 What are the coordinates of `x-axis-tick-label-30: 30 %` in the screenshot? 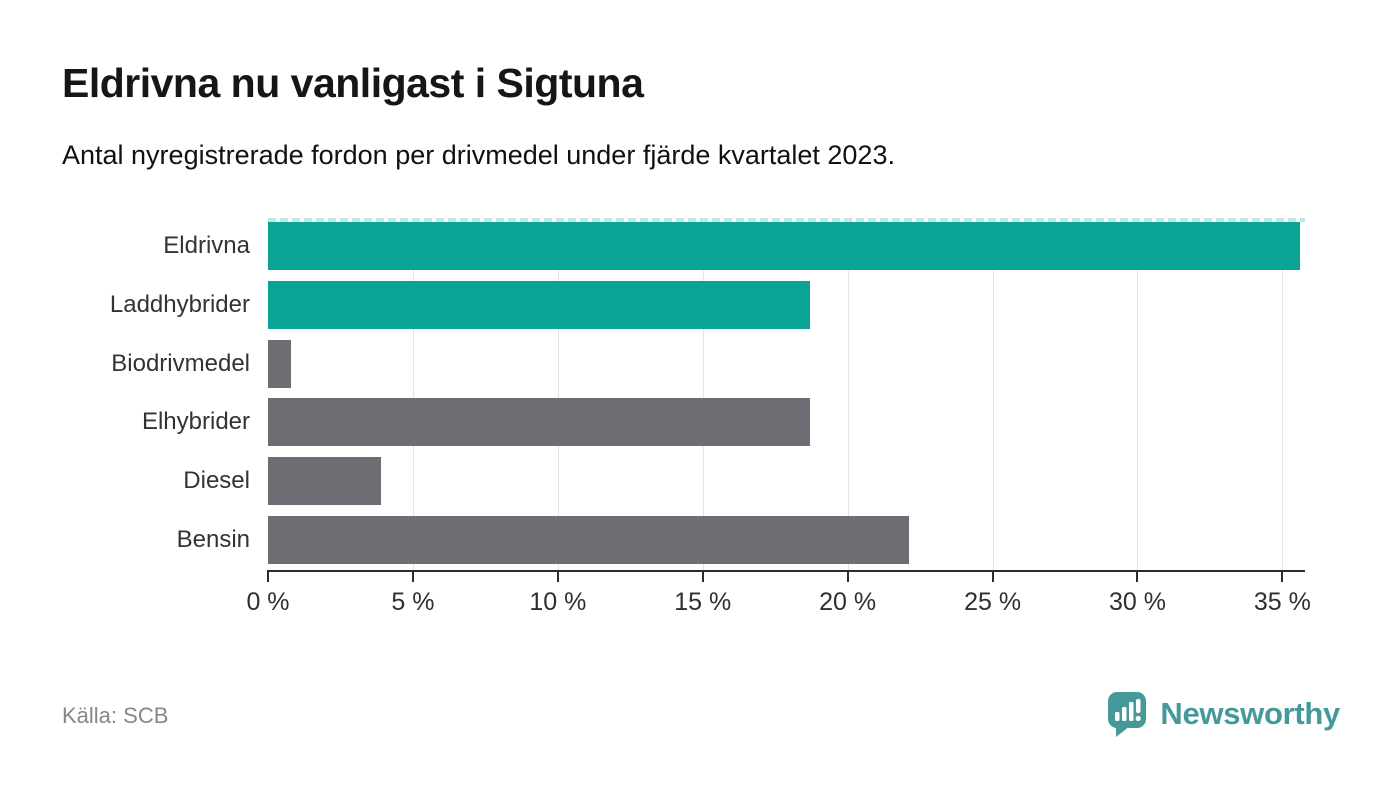 It's located at (1137, 602).